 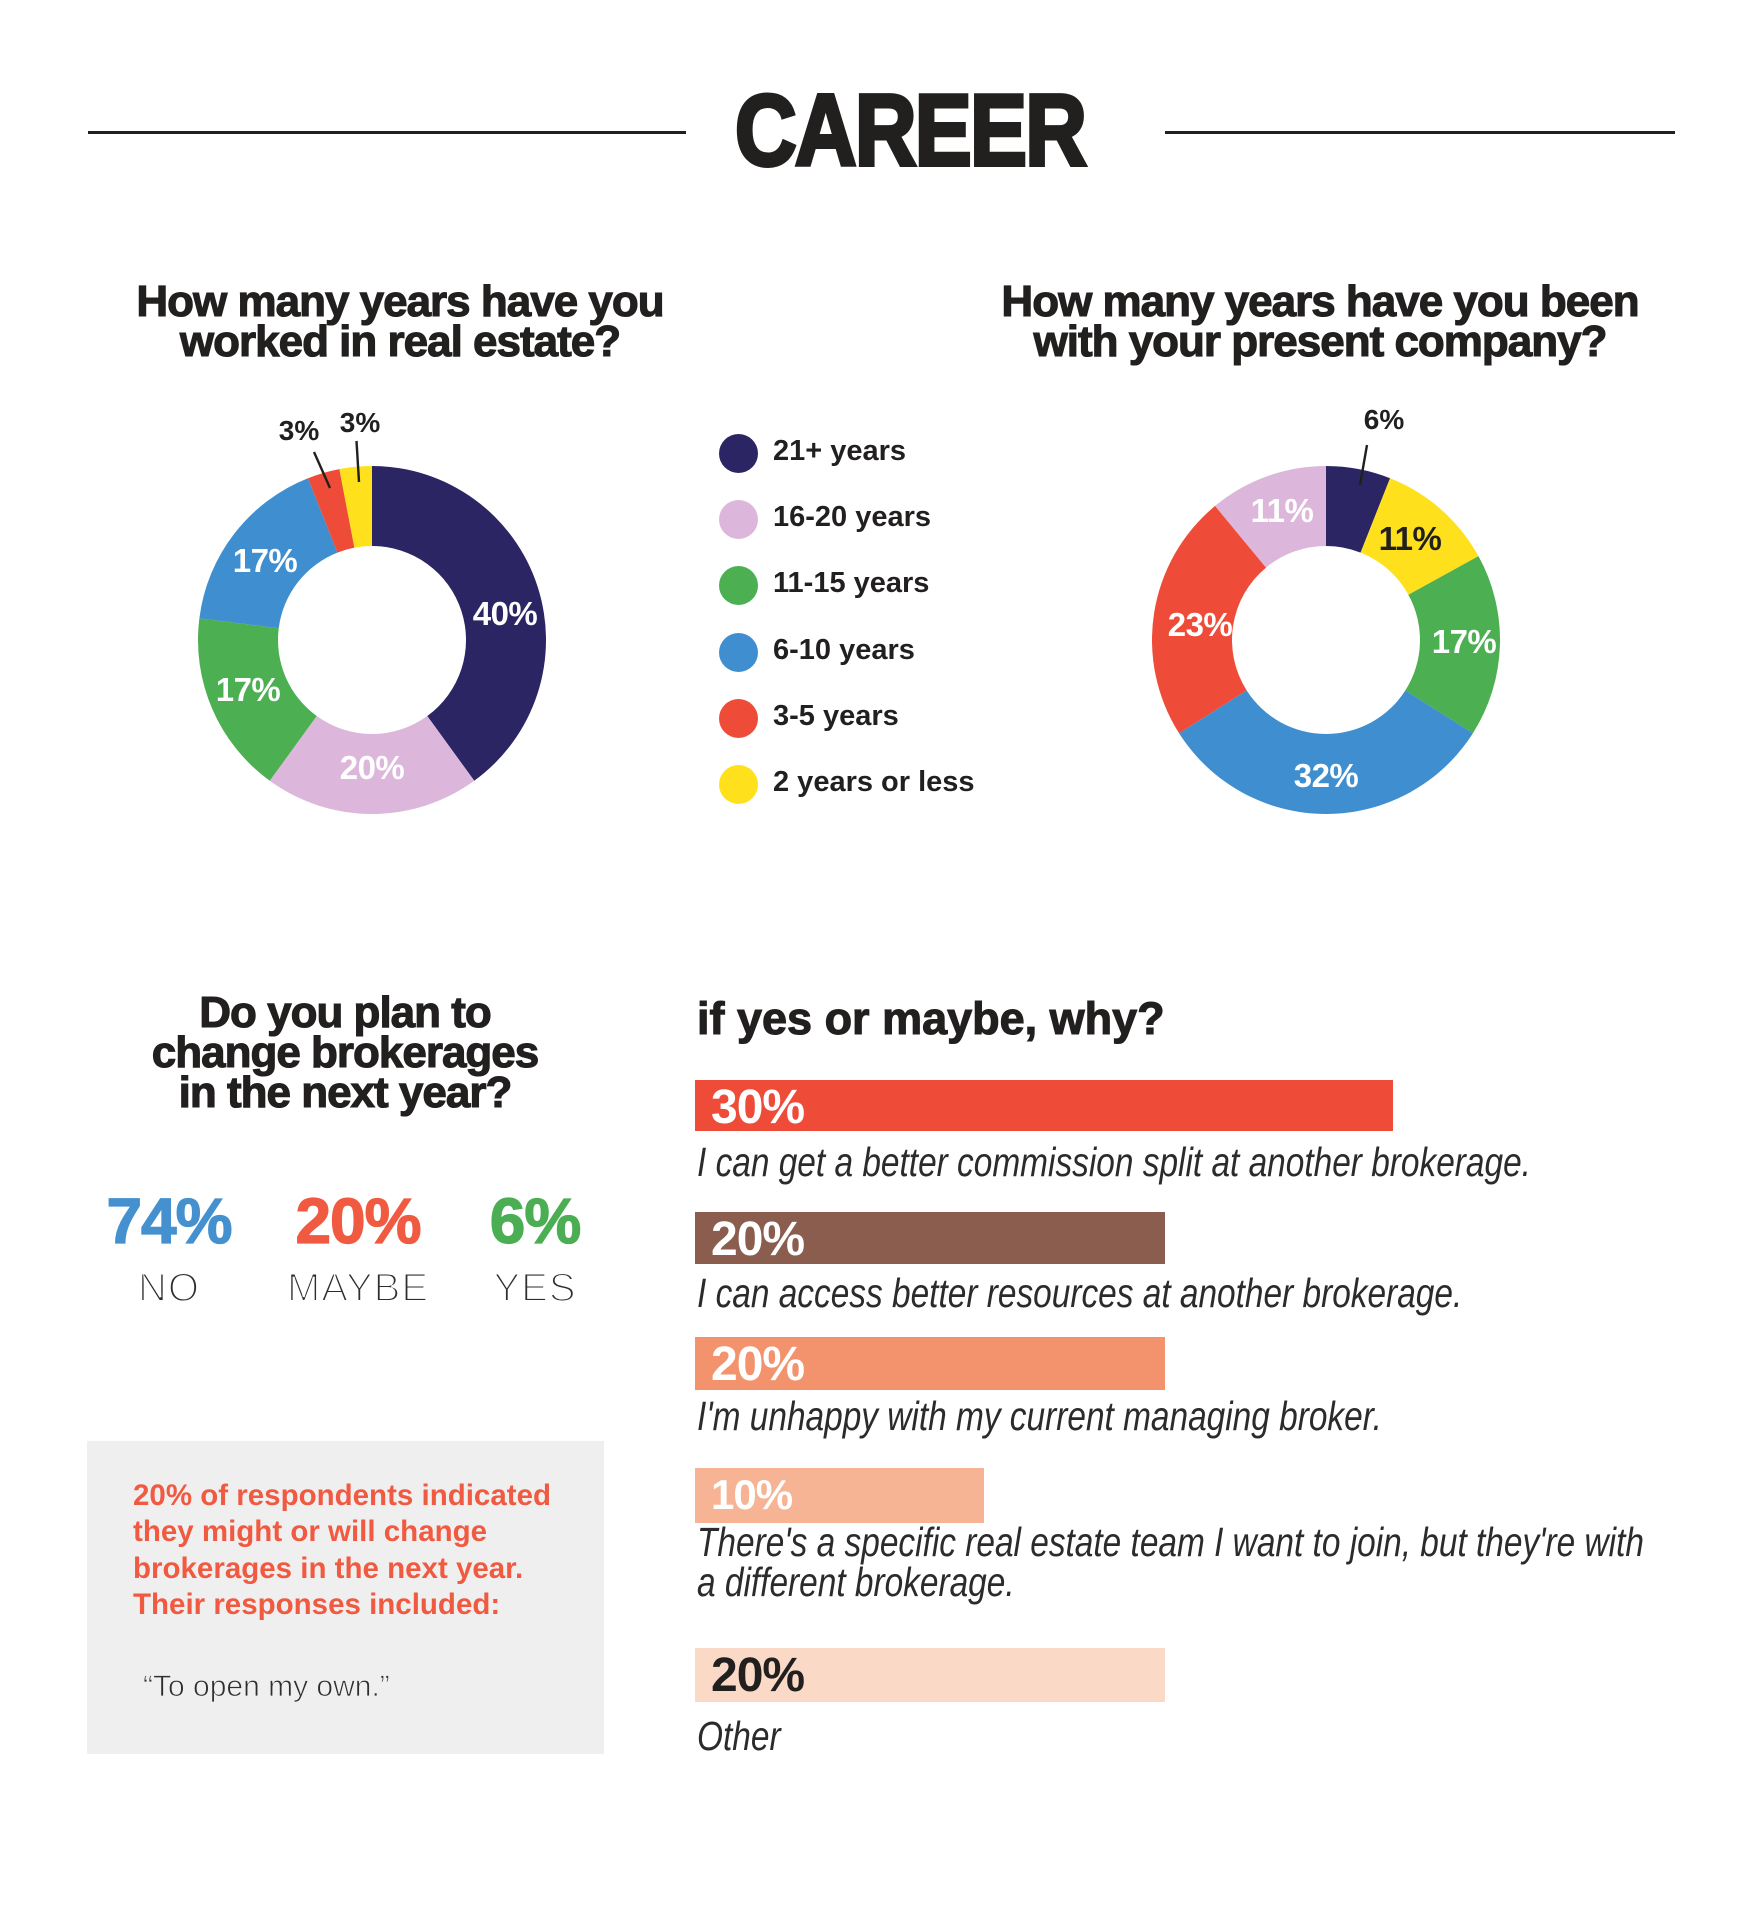 What do you see at coordinates (1200, 624) in the screenshot?
I see `svg-text: 23%` at bounding box center [1200, 624].